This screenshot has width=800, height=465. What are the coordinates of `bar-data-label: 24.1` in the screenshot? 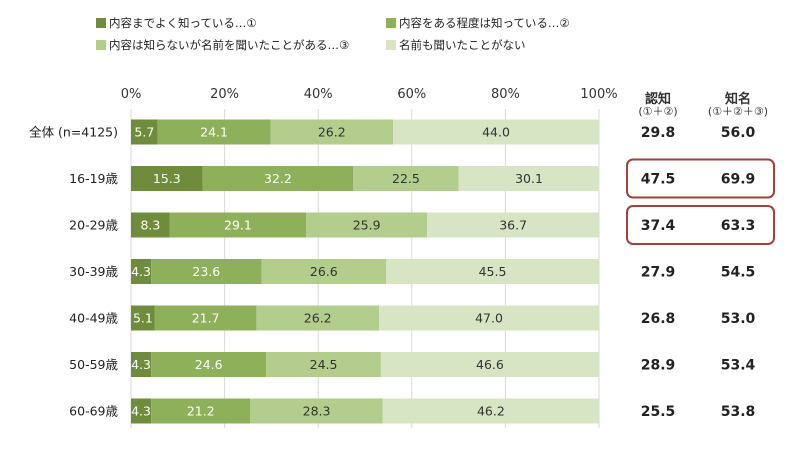 It's located at (214, 132).